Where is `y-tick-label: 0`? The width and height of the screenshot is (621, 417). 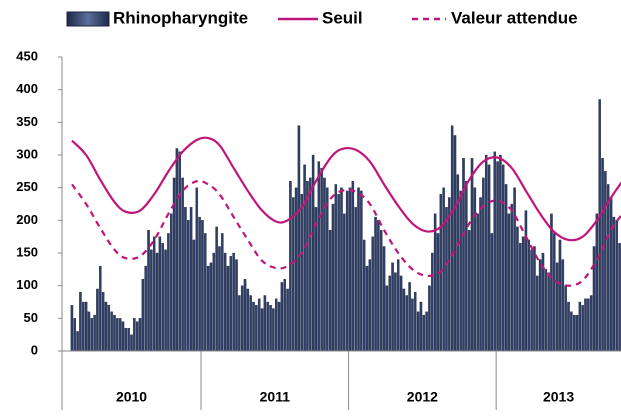
y-tick-label: 0 is located at coordinates (34, 349).